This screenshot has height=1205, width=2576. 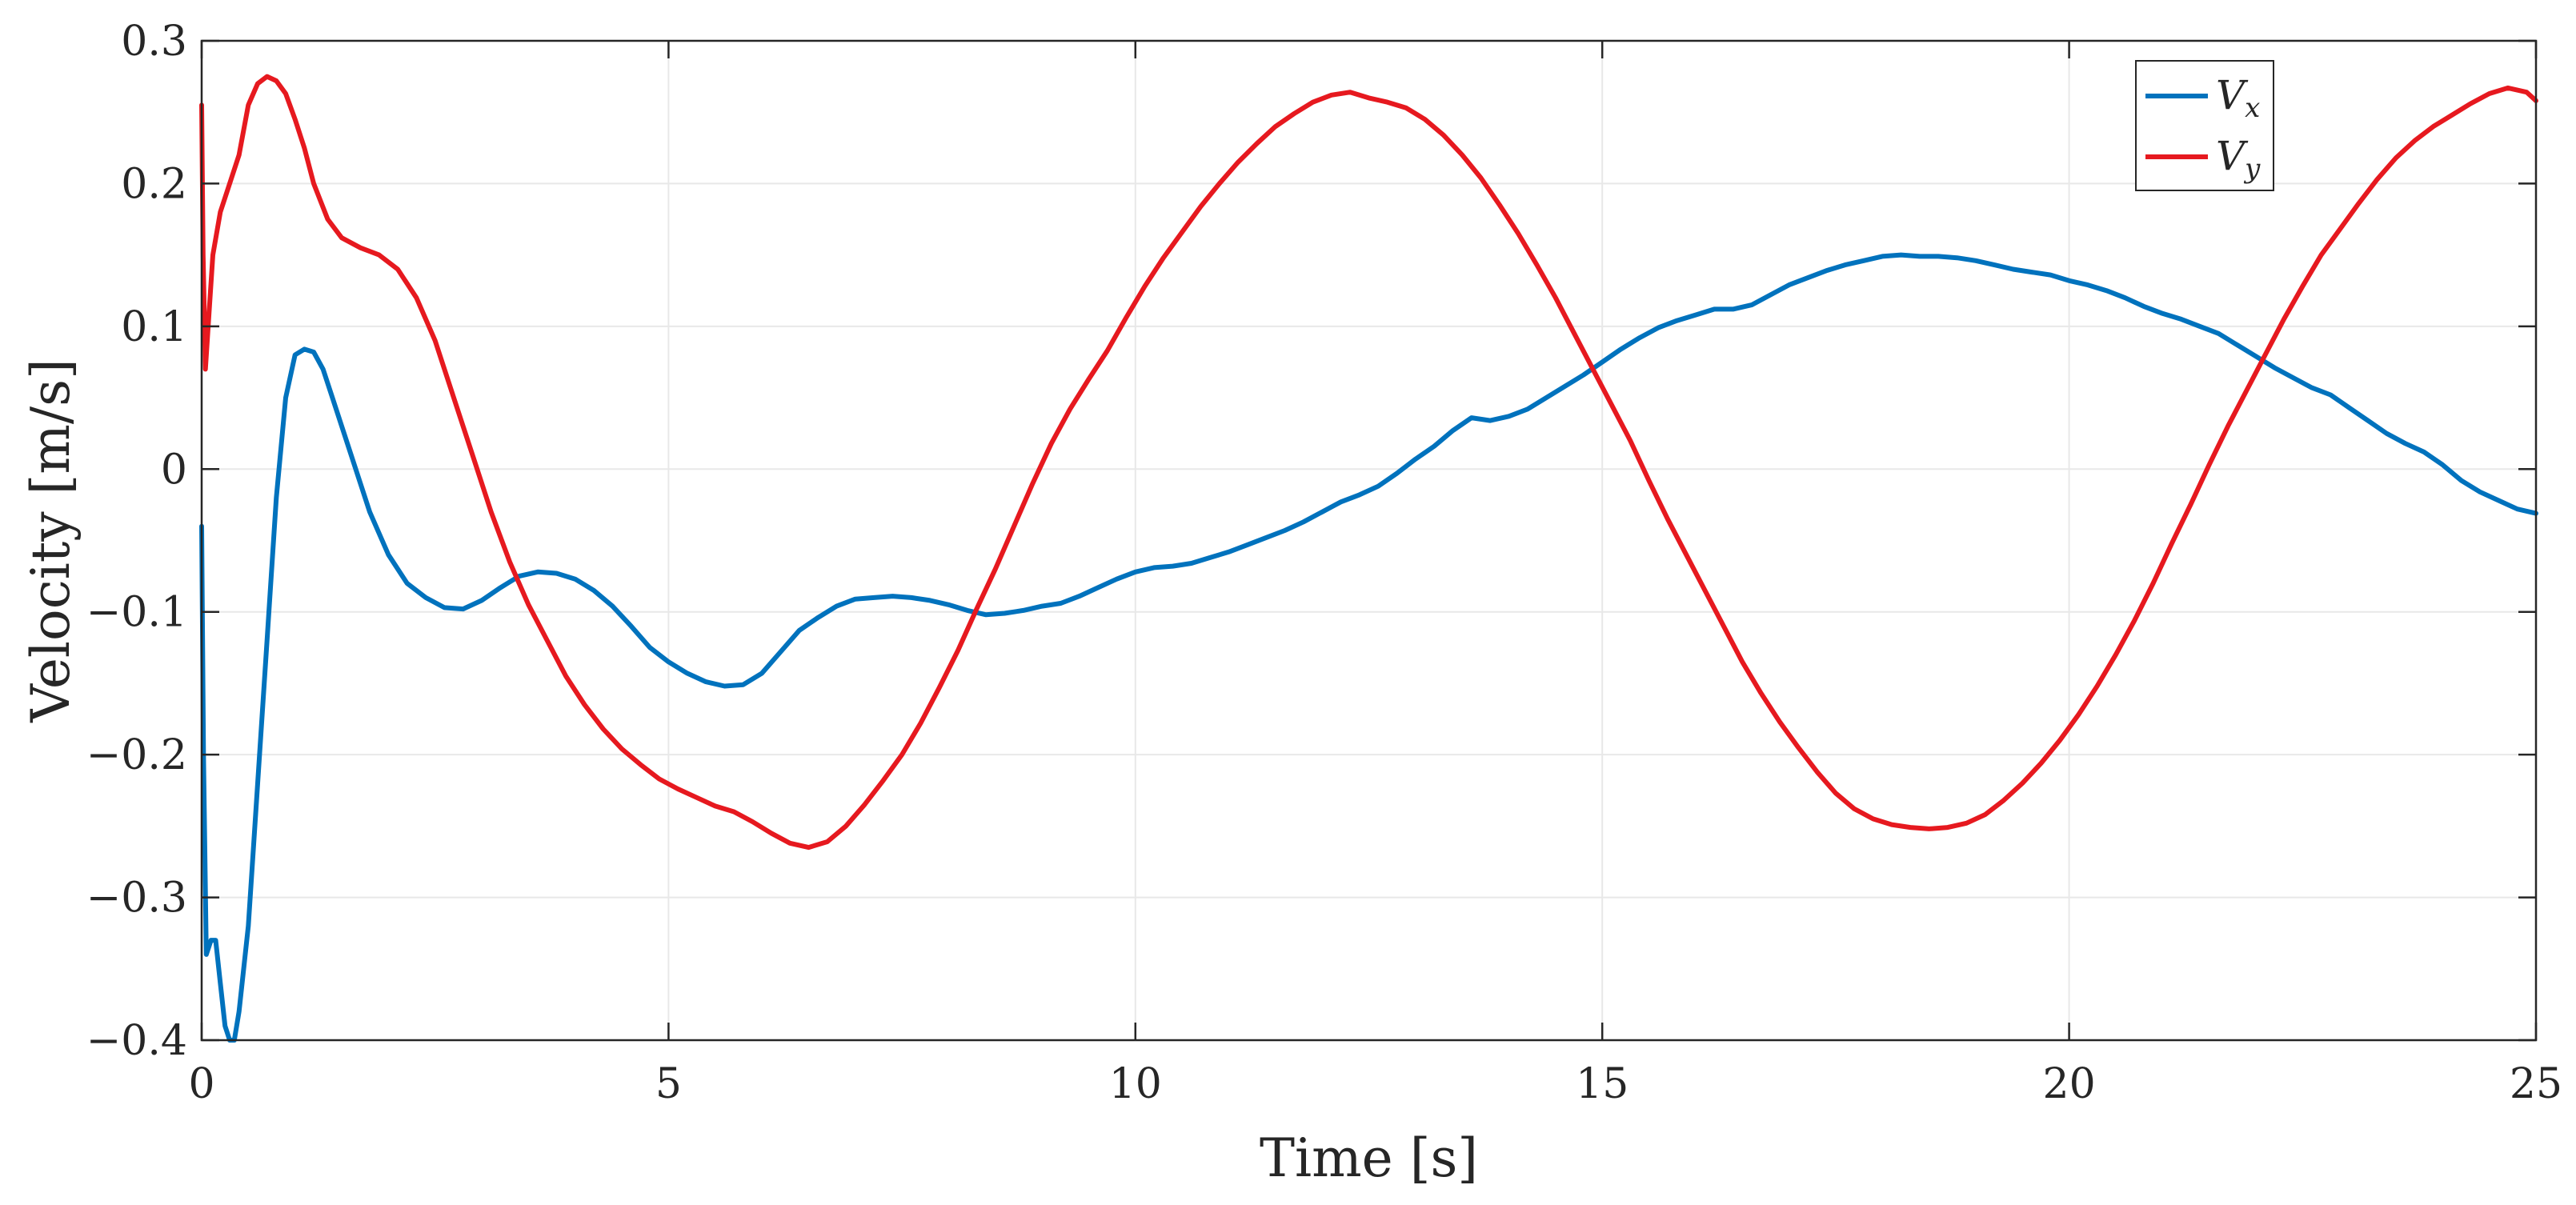 I want to click on legend-label-vy: Vy, so click(x=2238, y=159).